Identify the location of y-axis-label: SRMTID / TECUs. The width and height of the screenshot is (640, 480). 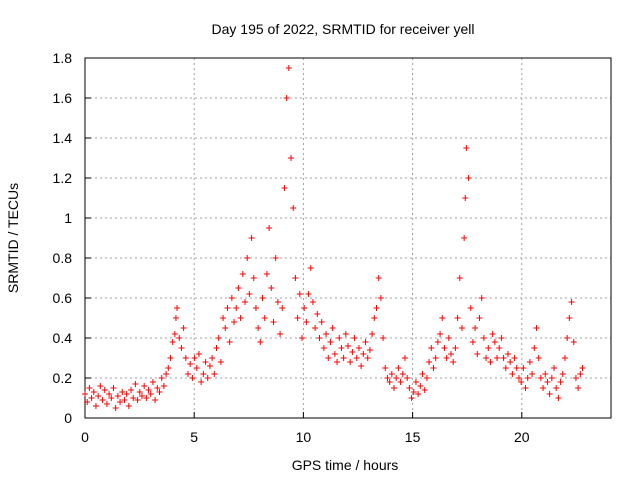
(13, 238).